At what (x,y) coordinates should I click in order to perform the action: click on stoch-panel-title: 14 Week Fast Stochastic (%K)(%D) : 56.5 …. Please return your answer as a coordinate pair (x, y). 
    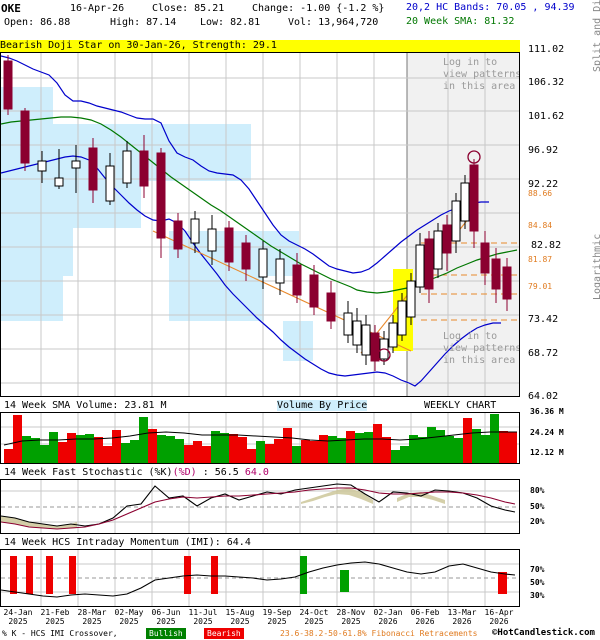
    Looking at the image, I should click on (136, 472).